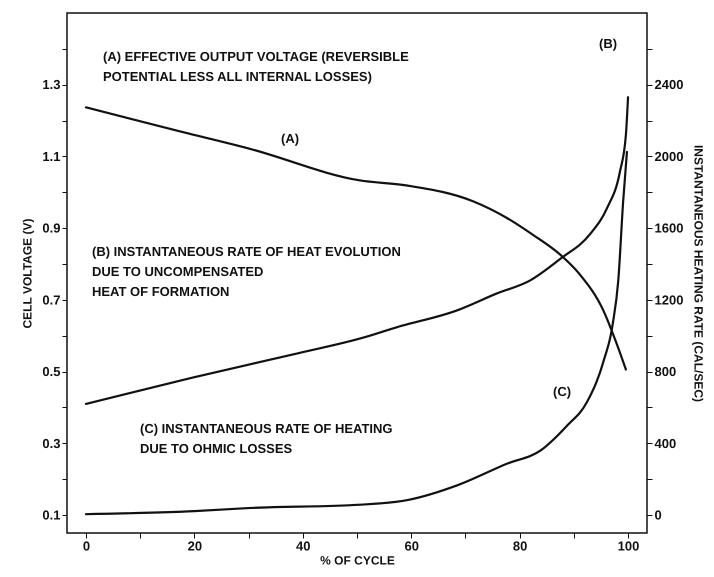 This screenshot has height=577, width=714. Describe the element at coordinates (51, 156) in the screenshot. I see `y-tick-label: 1.1` at that location.